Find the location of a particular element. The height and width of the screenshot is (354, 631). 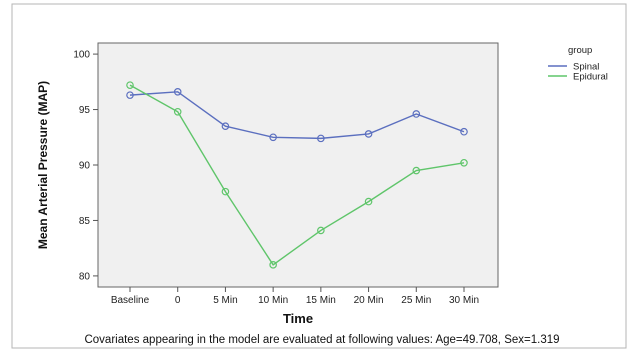

x-tick-label: 0 is located at coordinates (178, 300).